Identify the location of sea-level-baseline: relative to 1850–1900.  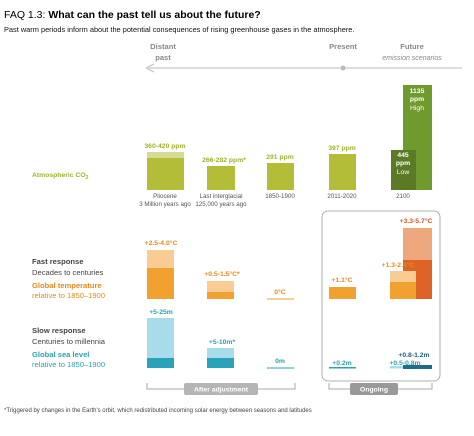
(68, 364).